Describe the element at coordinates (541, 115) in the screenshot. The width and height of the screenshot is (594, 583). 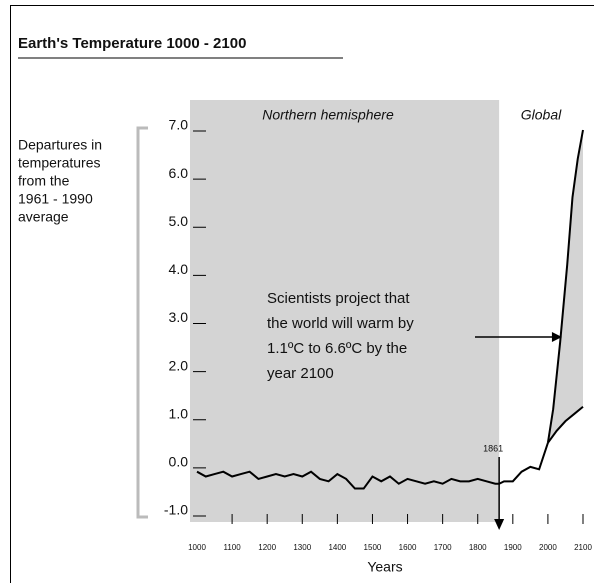
I see `region-label: Global` at that location.